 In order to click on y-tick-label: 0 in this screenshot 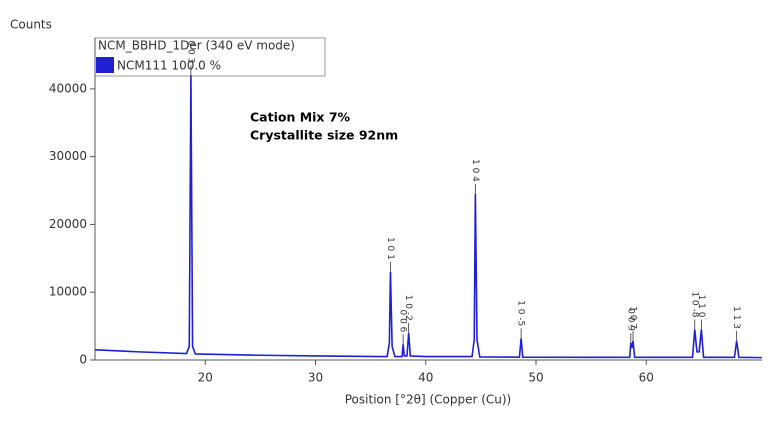, I will do `click(83, 360)`.